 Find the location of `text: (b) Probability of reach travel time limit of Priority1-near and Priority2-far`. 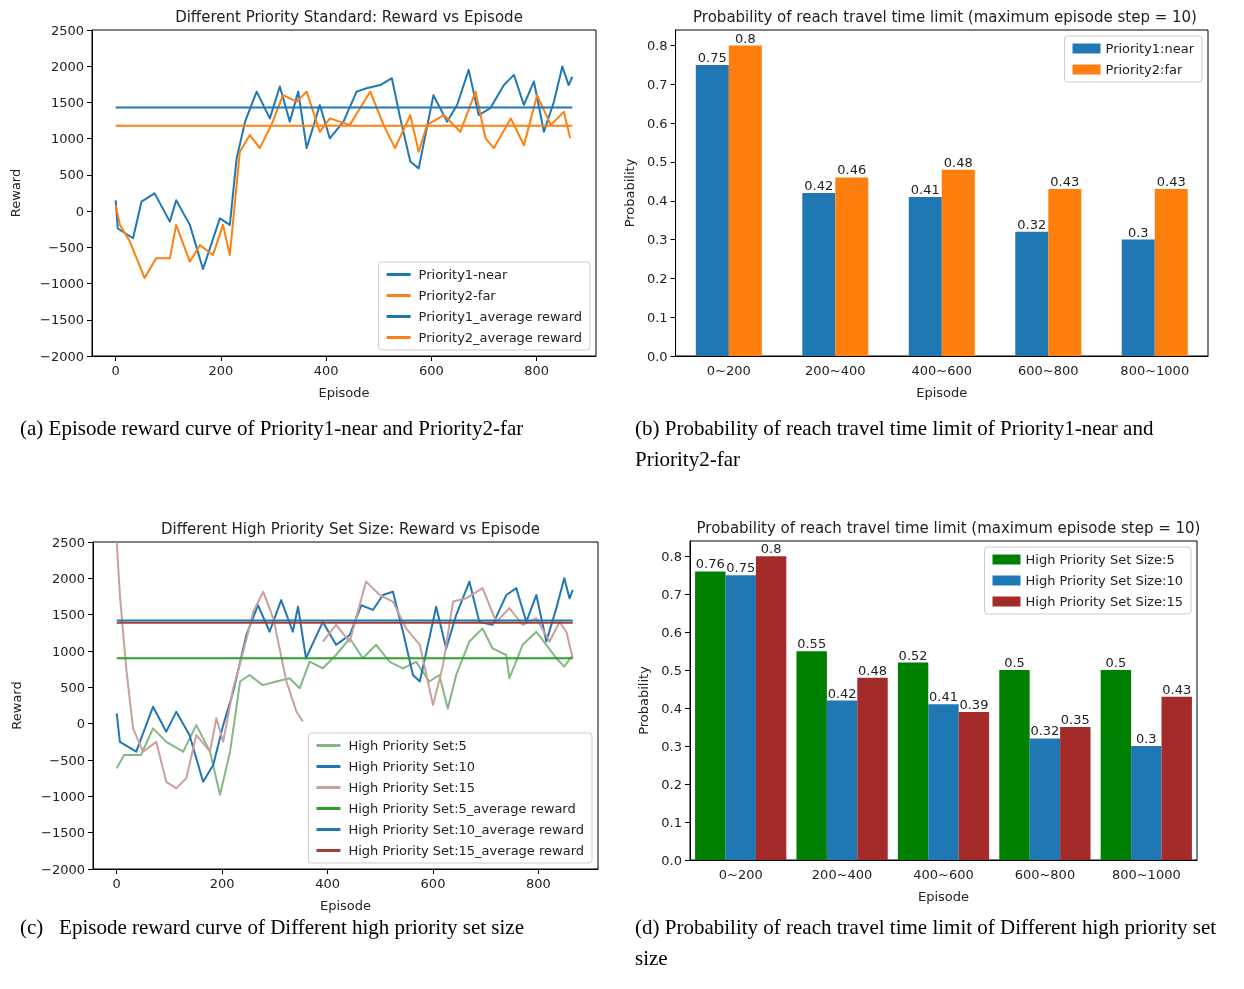

text: (b) Probability of reach travel time limit of Priority1-near and Priority2-far is located at coordinates (897, 443).